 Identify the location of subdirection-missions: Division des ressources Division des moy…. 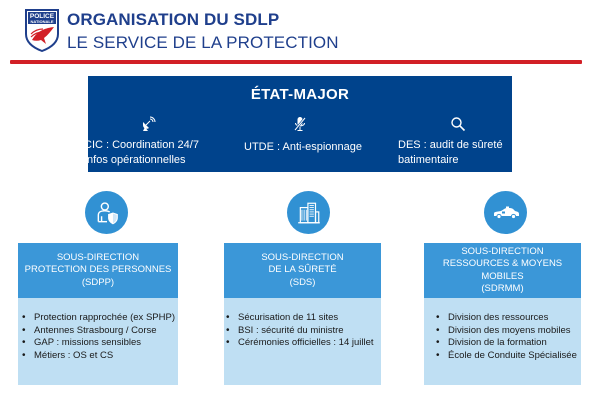
(502, 341).